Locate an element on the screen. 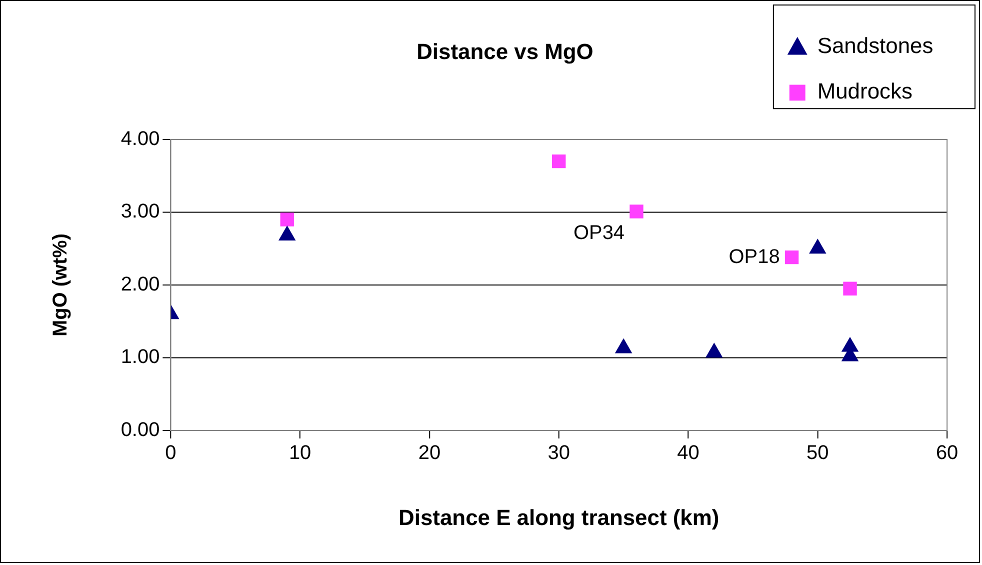 This screenshot has height=565, width=982. y-tick-label: 4.00 is located at coordinates (140, 139).